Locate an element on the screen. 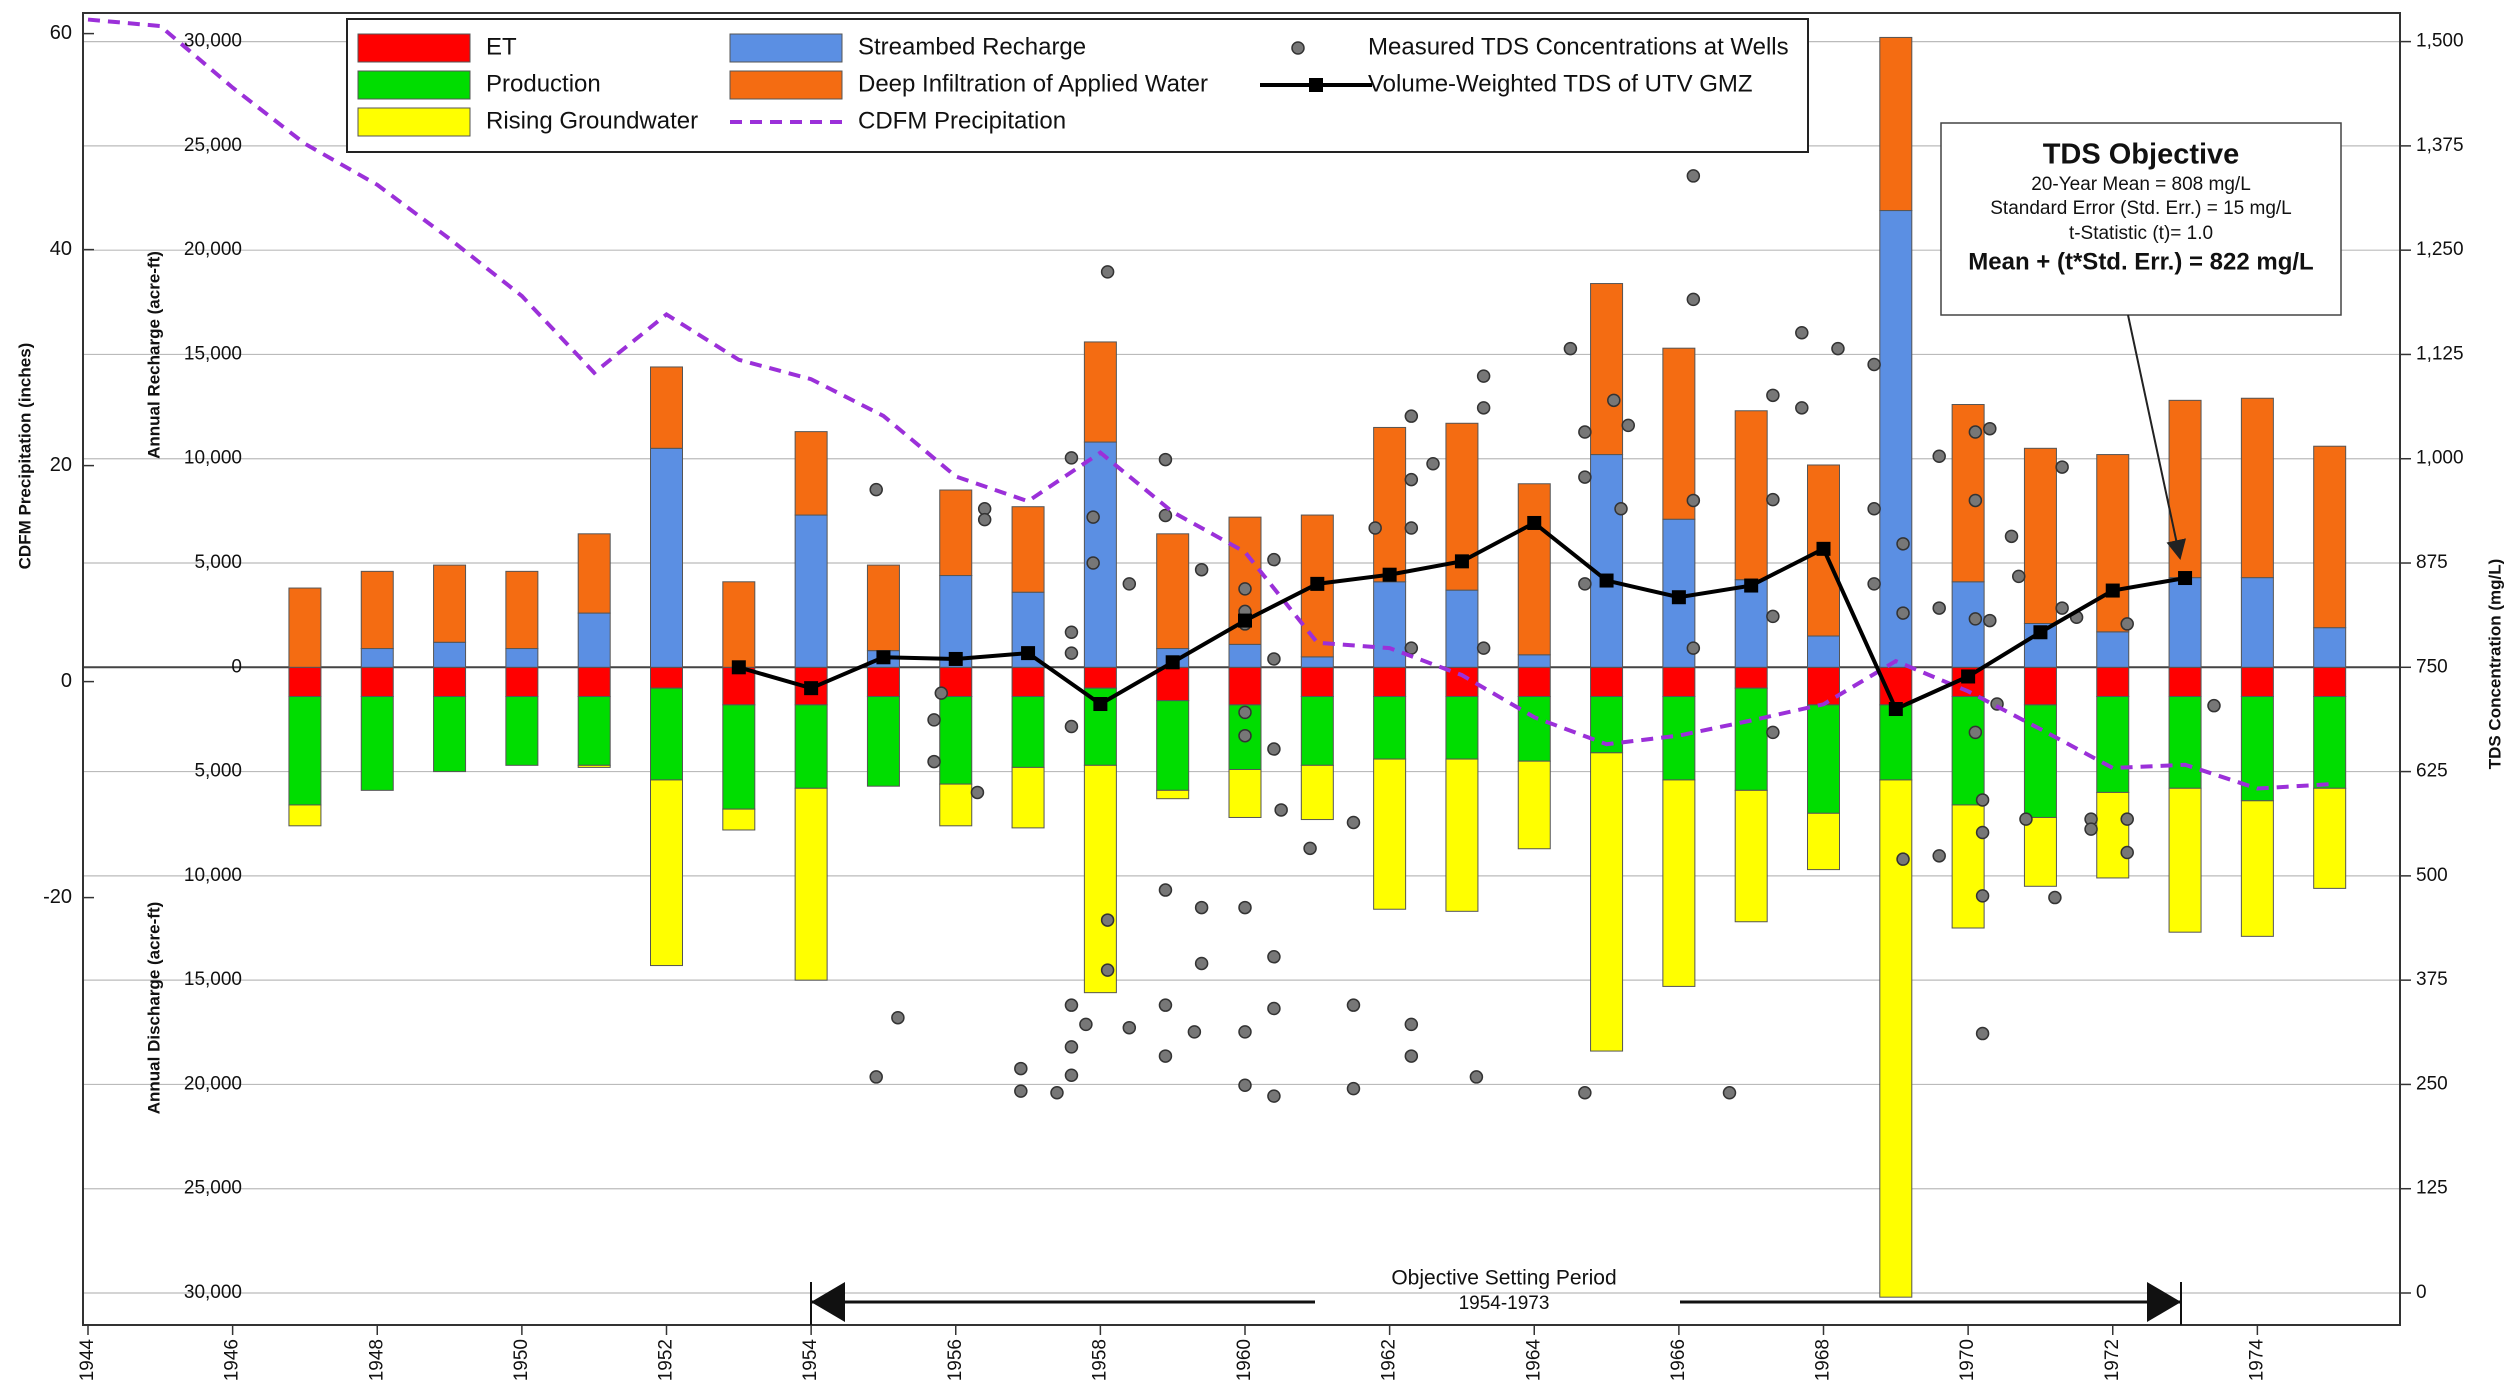 The height and width of the screenshot is (1397, 2509). period-arrowhead is located at coordinates (828, 1302).